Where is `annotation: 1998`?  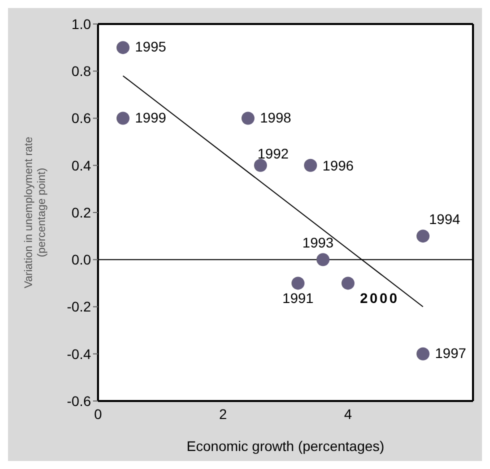 annotation: 1998 is located at coordinates (276, 117).